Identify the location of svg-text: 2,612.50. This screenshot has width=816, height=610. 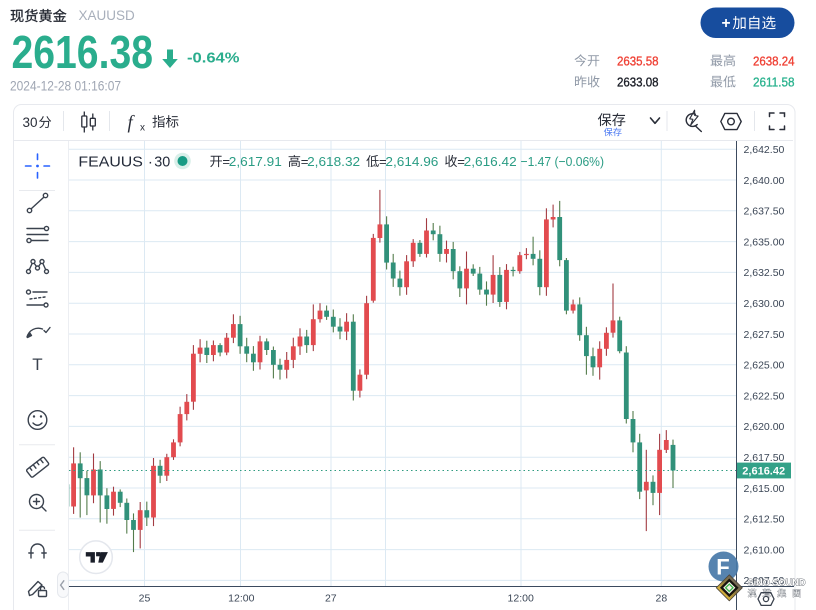
(764, 520).